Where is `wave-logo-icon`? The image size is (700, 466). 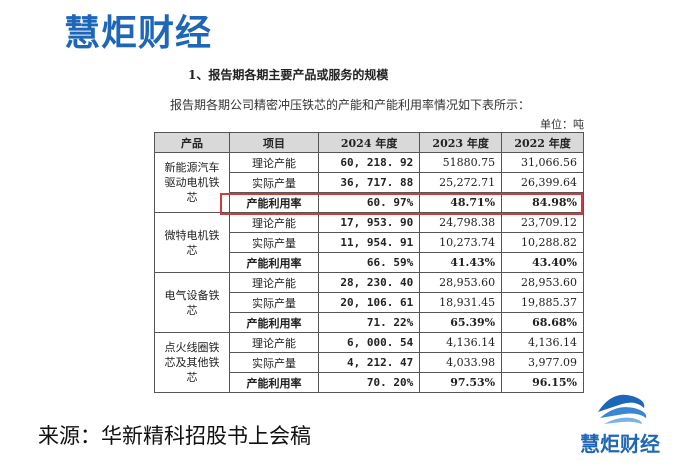 wave-logo-icon is located at coordinates (622, 409).